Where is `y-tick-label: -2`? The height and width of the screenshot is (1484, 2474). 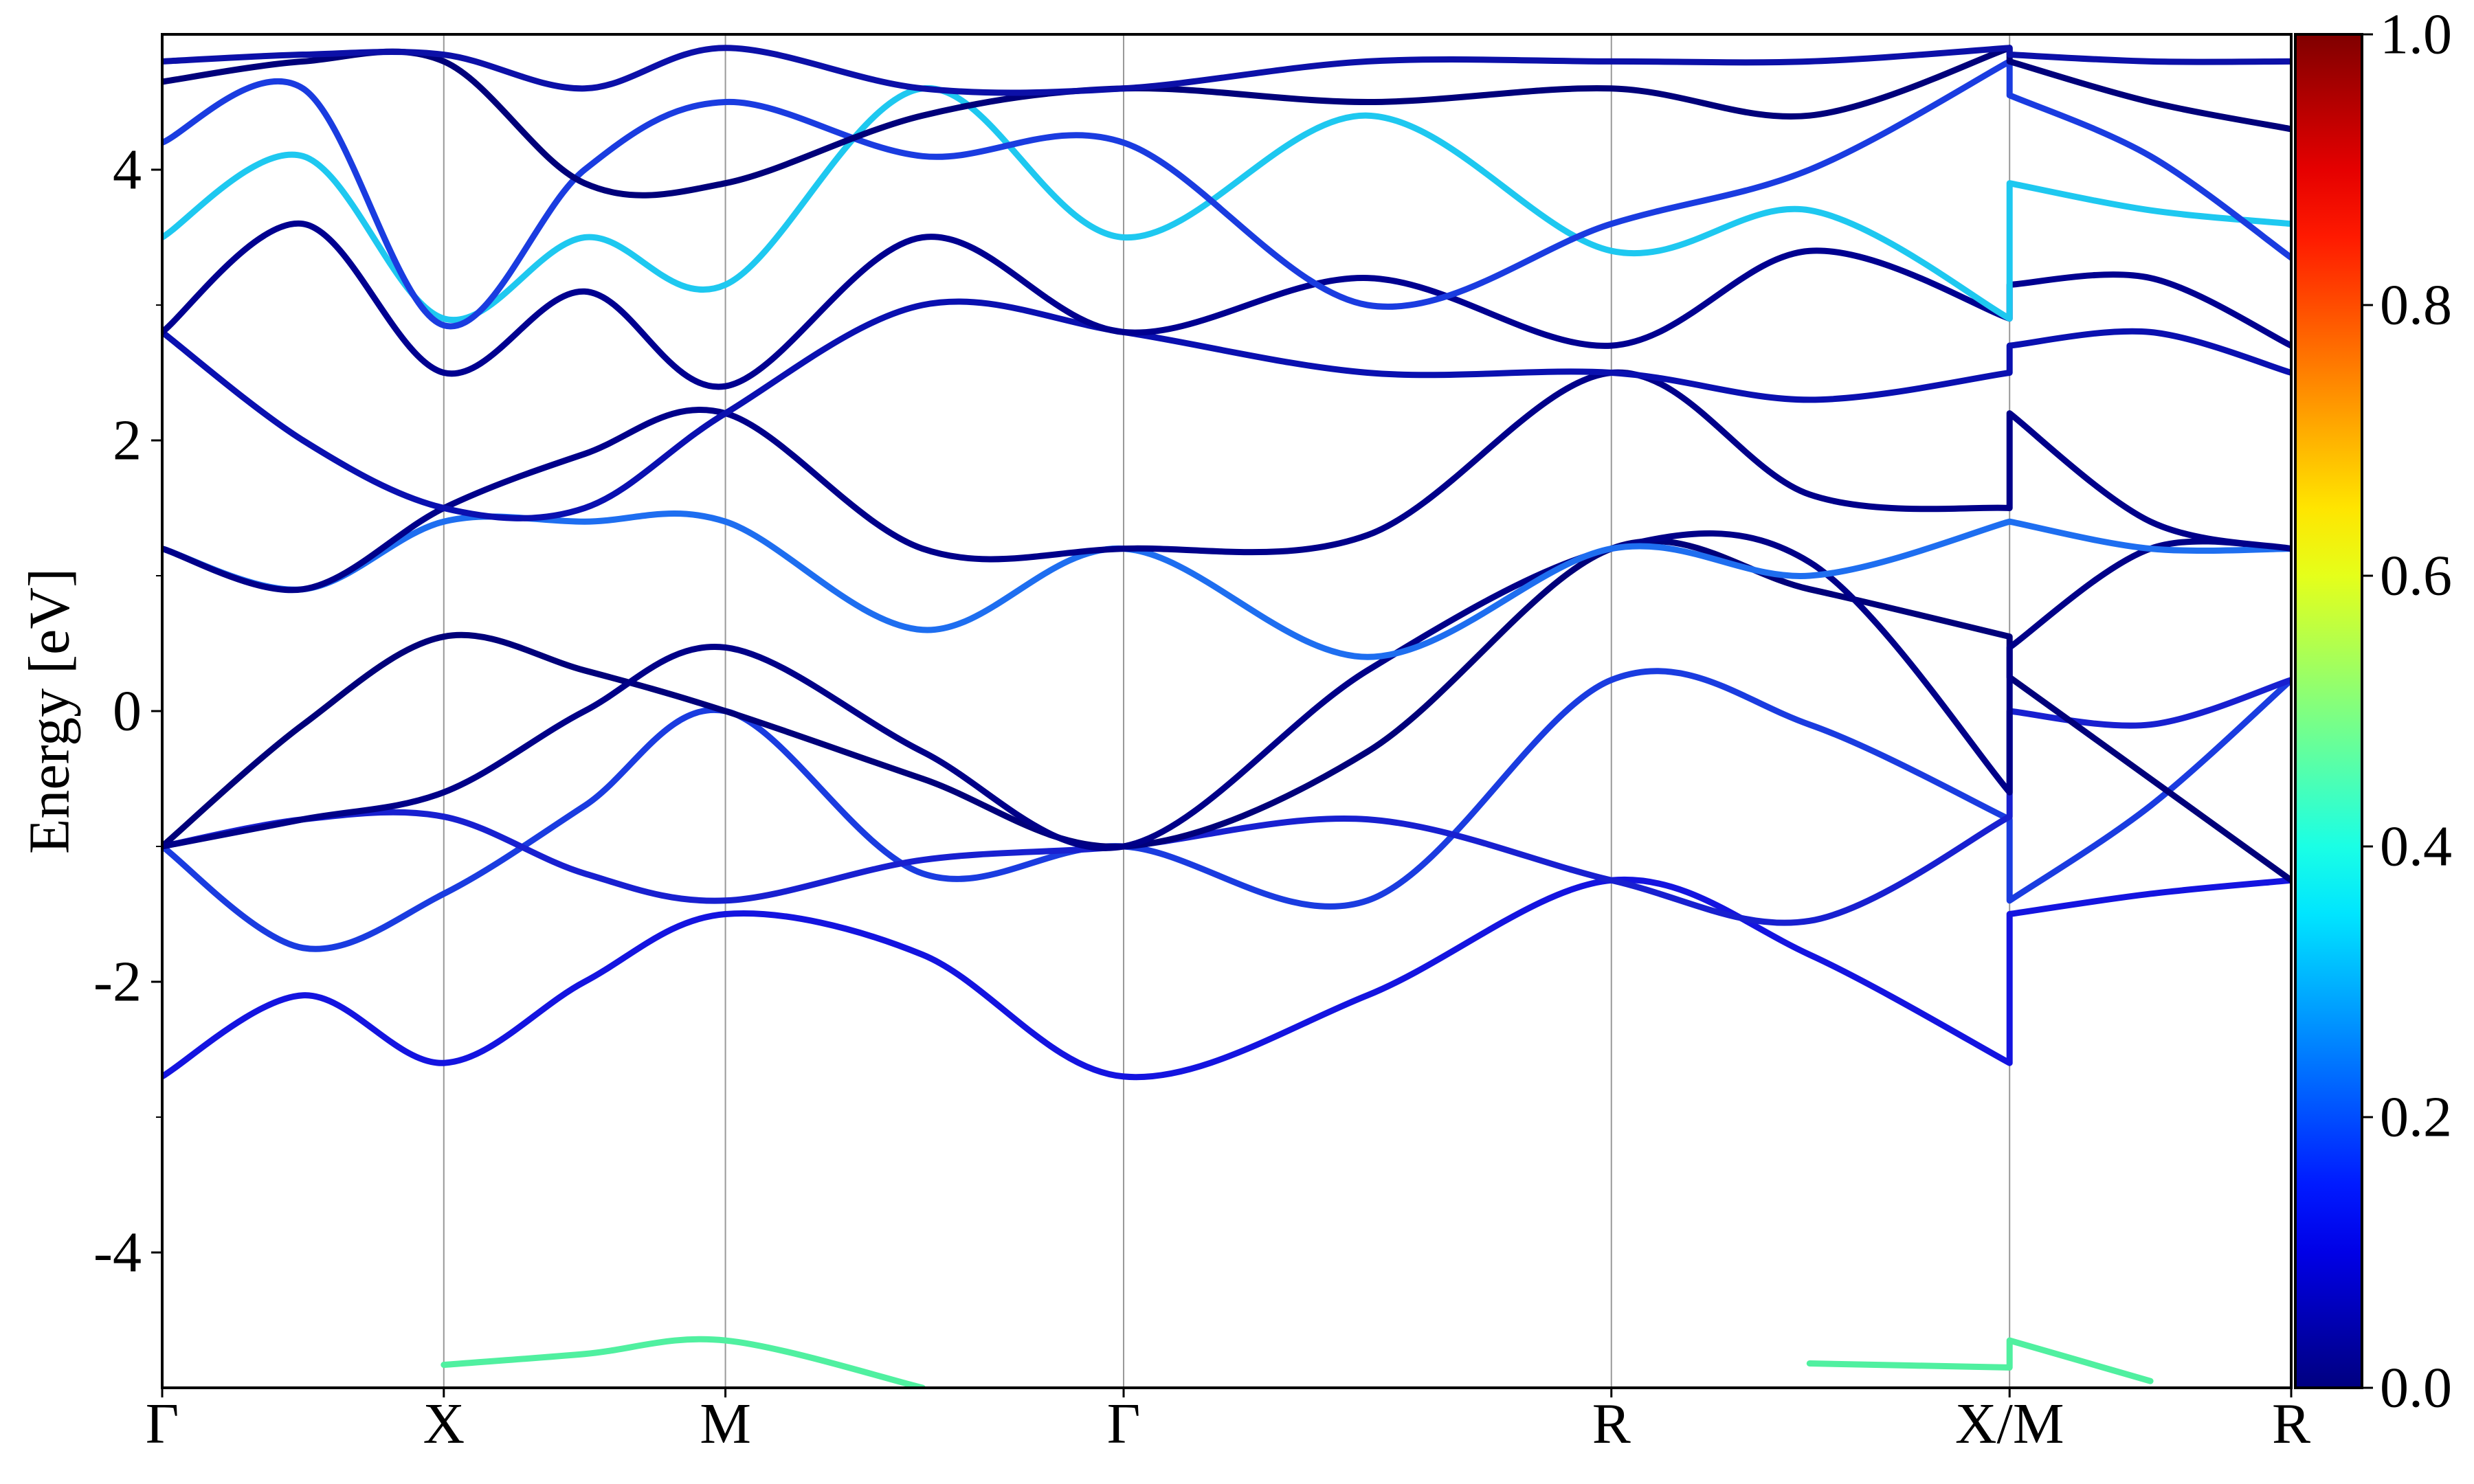 y-tick-label: -2 is located at coordinates (117, 982).